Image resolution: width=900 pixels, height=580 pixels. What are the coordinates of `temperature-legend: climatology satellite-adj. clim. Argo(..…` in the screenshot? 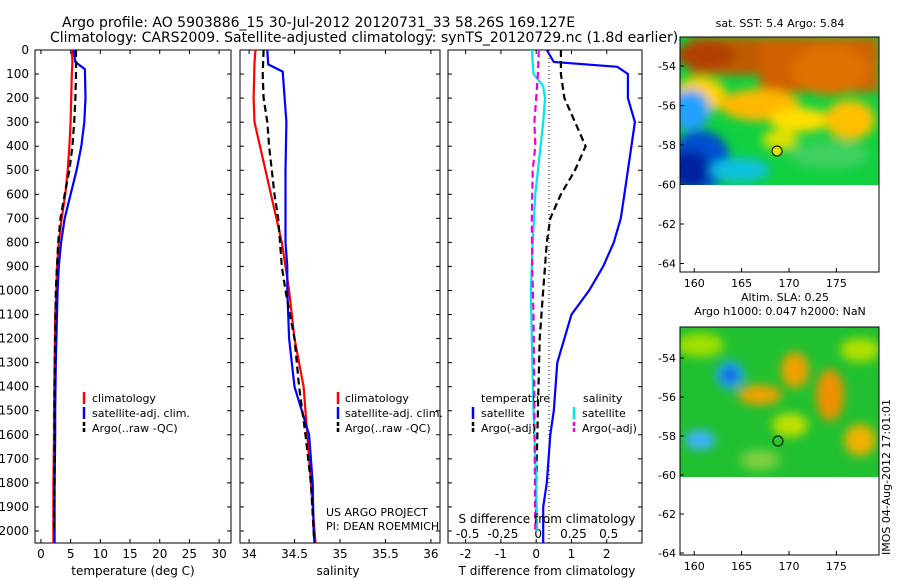 It's located at (136, 413).